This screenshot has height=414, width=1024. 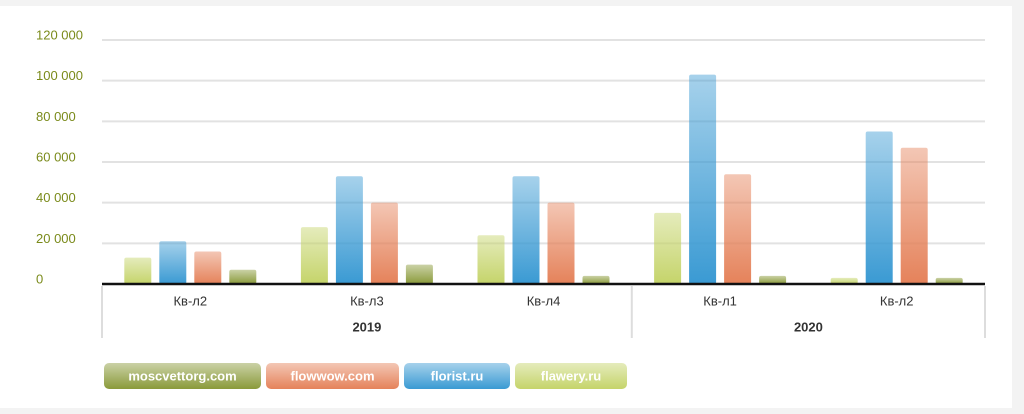 What do you see at coordinates (59, 75) in the screenshot?
I see `y-tick-label: 100 000` at bounding box center [59, 75].